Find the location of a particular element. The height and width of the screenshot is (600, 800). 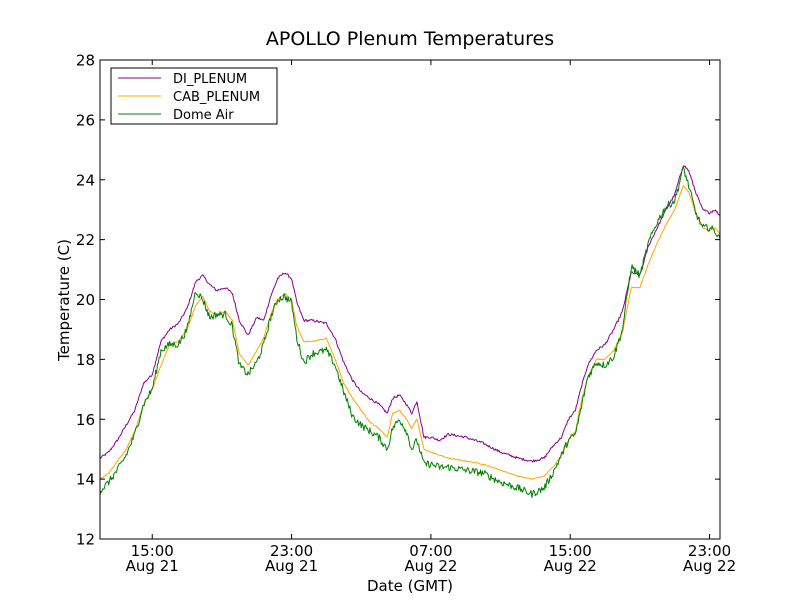

y-tick-label: 28 is located at coordinates (85, 61).